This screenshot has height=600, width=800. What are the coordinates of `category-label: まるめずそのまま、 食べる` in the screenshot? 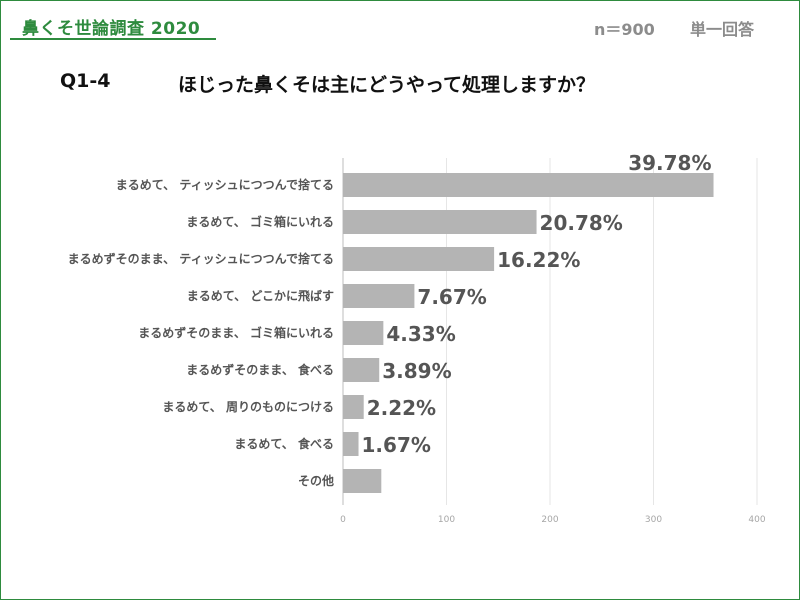 It's located at (260, 369).